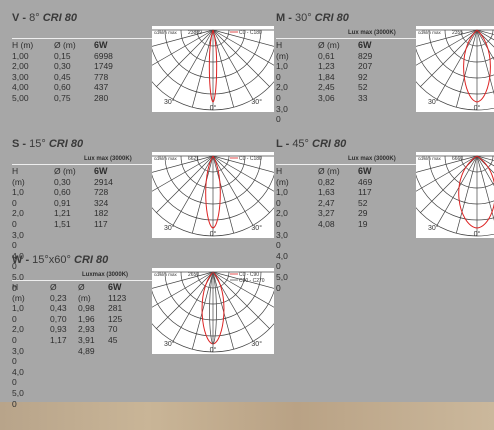  Describe the element at coordinates (282, 276) in the screenshot. I see `table-cell: 5,0` at that location.